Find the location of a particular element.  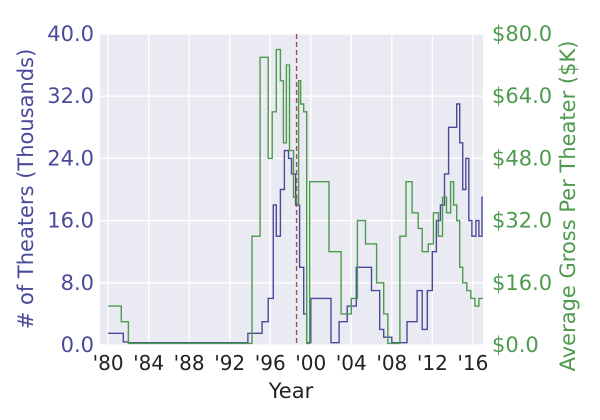

left-axis-ticks: 0.0 8.0 16.0 24.0 32.0 40.0 is located at coordinates (70, 189).